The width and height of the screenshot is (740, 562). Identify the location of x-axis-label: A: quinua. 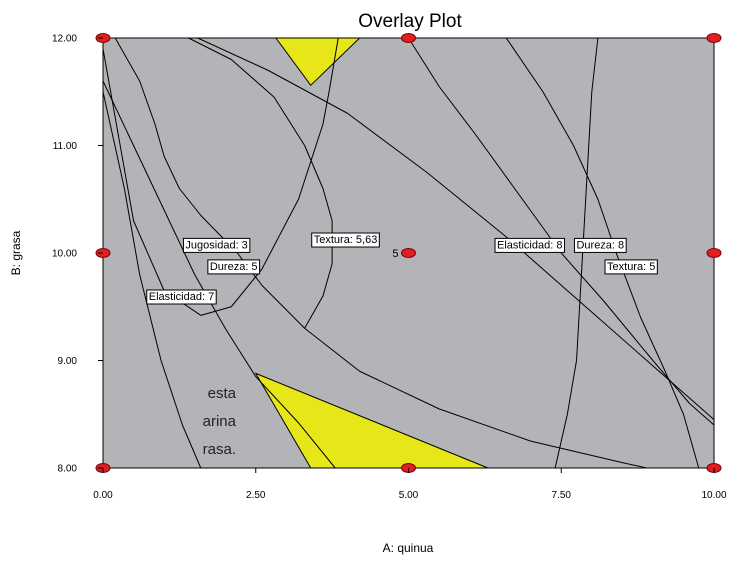
(408, 548).